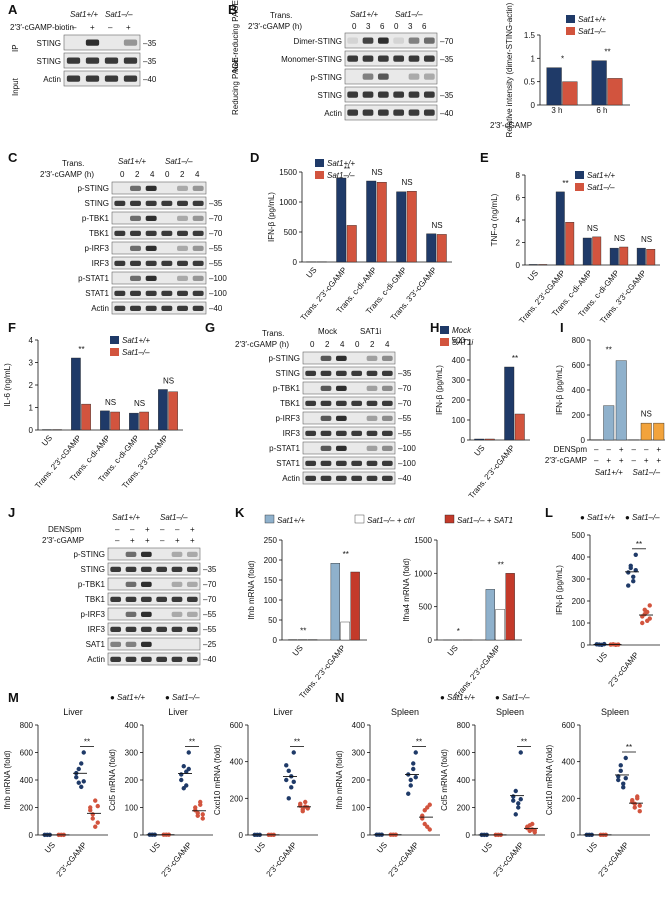 The height and width of the screenshot is (900, 671). Describe the element at coordinates (96, 644) in the screenshot. I see `j-blot-row-label: SAT1` at that location.